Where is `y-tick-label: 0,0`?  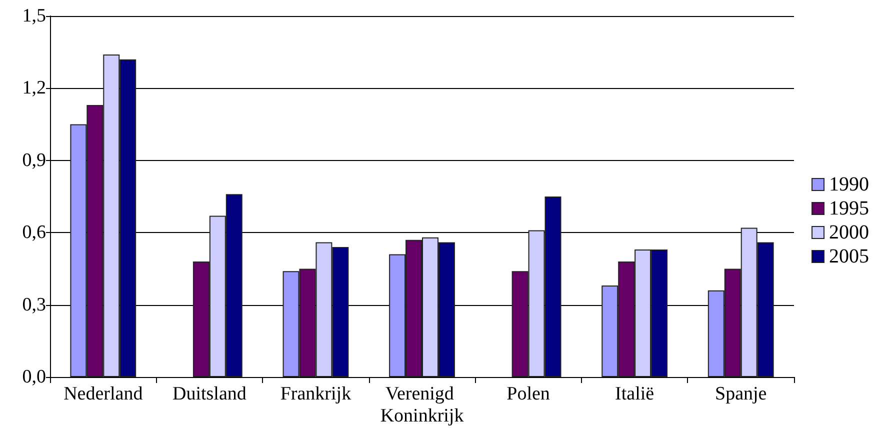
y-tick-label: 0,0 is located at coordinates (34, 377).